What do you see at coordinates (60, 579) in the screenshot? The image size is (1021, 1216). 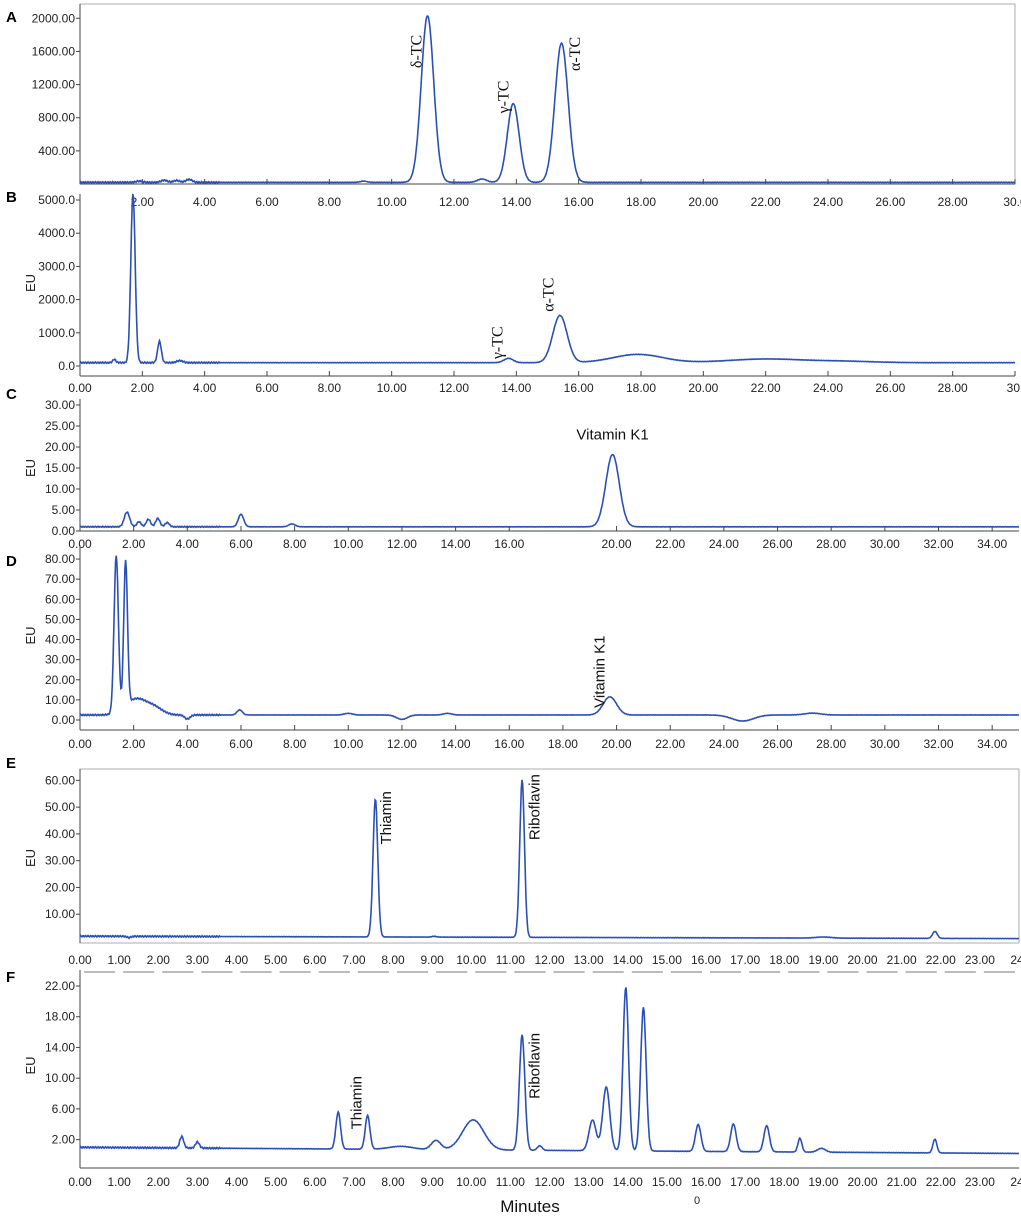 I see `y-tick-label: 70.00` at bounding box center [60, 579].